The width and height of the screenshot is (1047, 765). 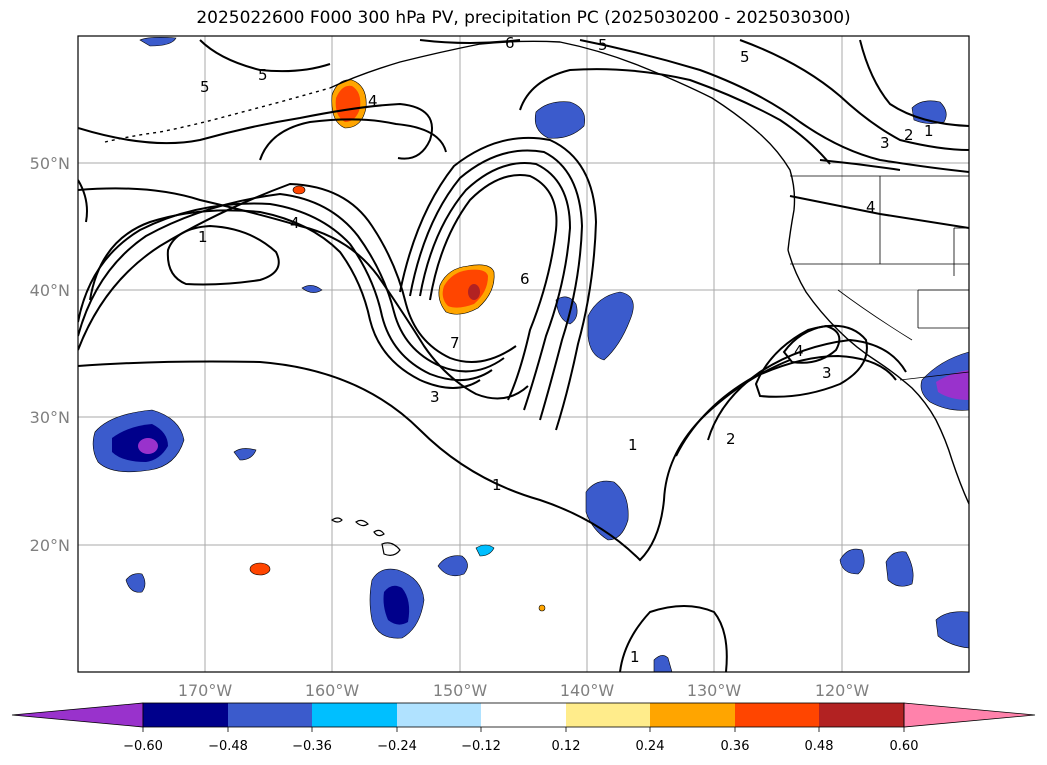 I want to click on lon-label: 170°W, so click(x=205, y=690).